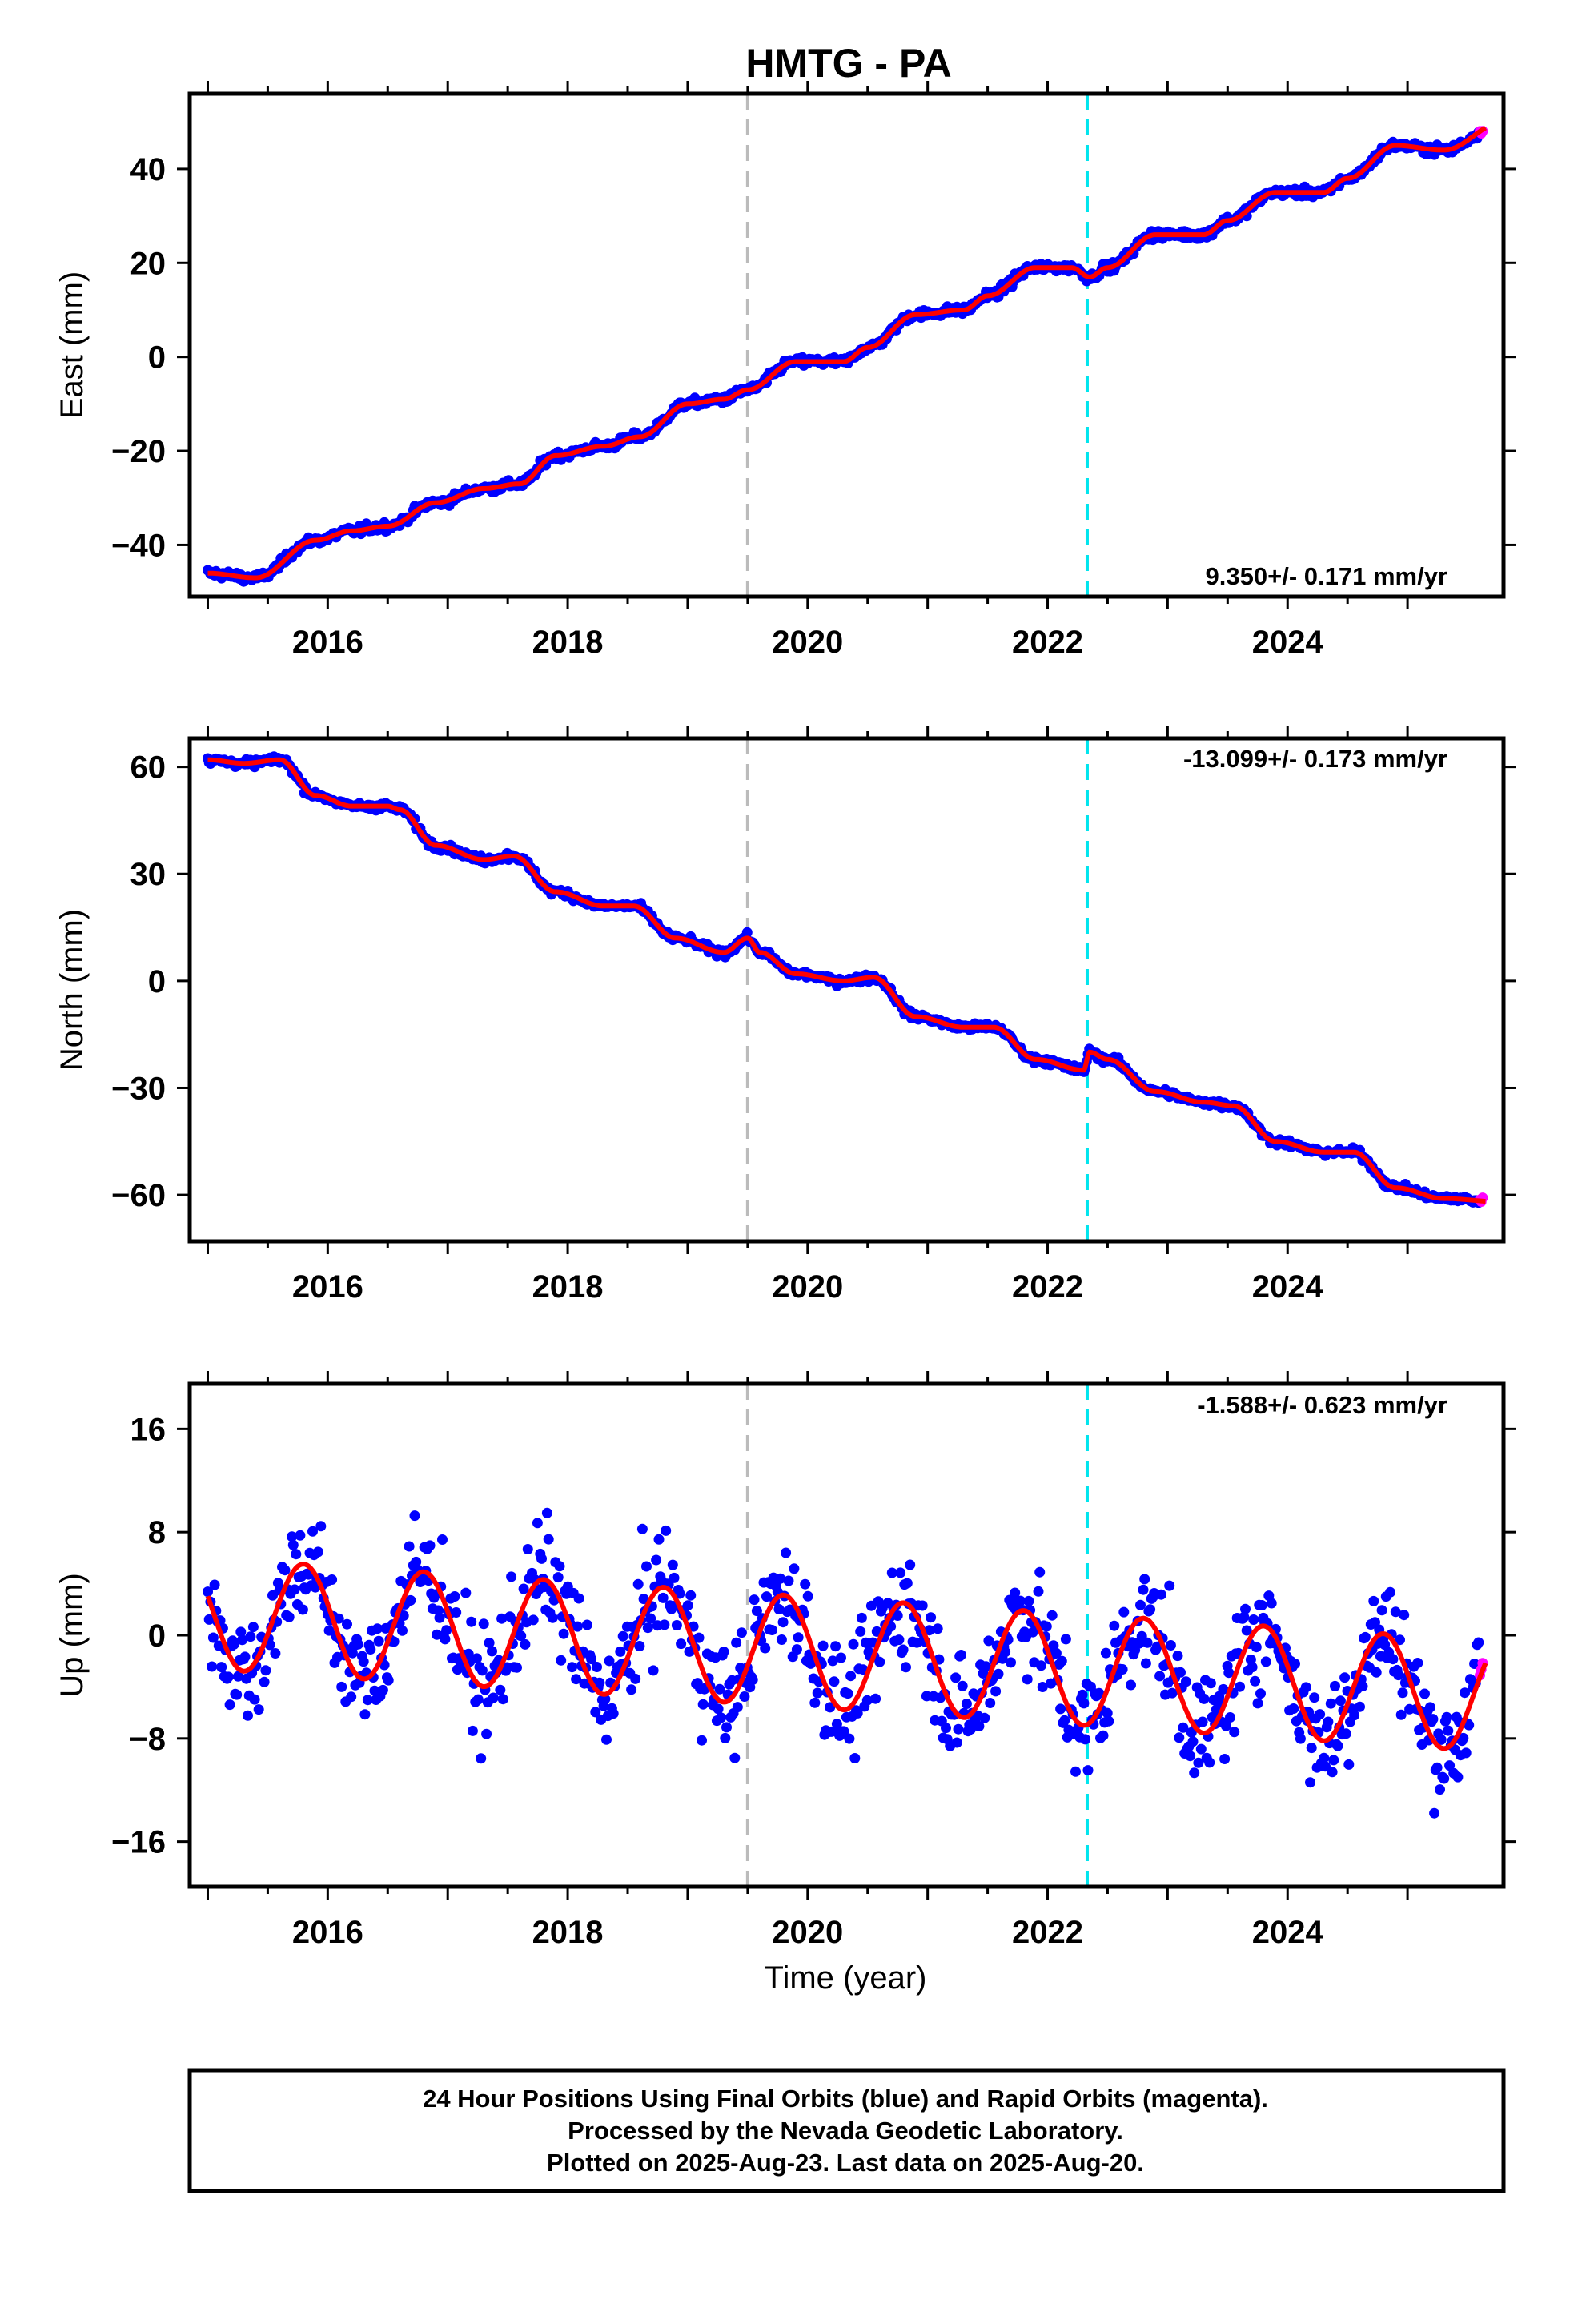  Describe the element at coordinates (568, 1287) in the screenshot. I see `north-xtick-label: 2018` at that location.